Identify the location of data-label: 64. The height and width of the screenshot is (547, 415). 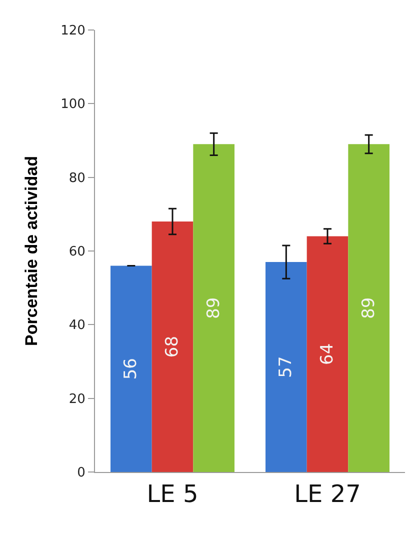
(328, 354).